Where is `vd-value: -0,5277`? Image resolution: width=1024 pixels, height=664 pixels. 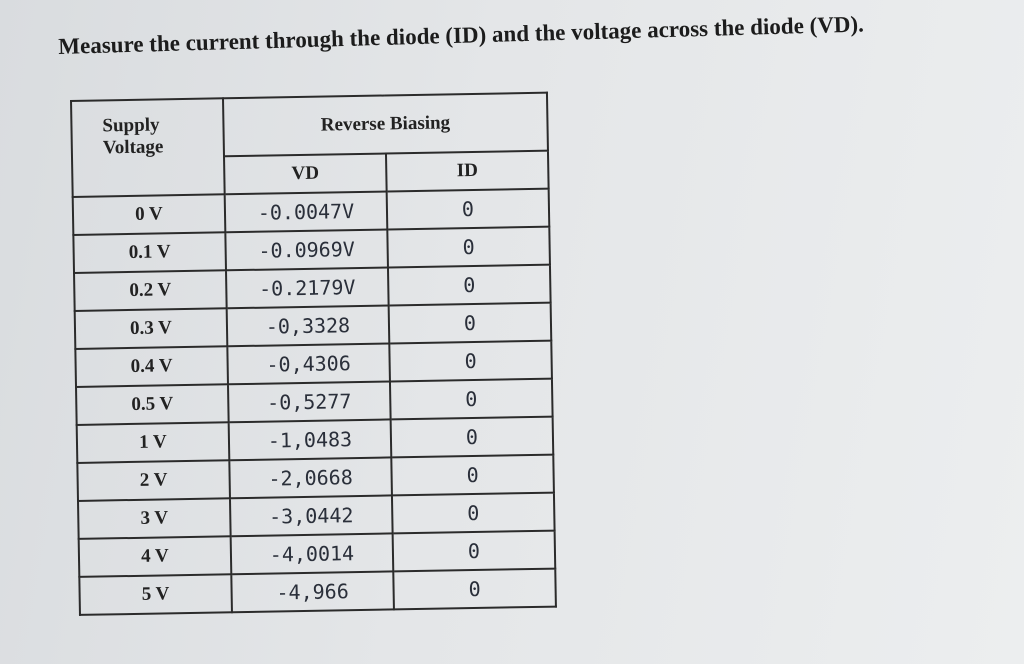 vd-value: -0,5277 is located at coordinates (309, 402).